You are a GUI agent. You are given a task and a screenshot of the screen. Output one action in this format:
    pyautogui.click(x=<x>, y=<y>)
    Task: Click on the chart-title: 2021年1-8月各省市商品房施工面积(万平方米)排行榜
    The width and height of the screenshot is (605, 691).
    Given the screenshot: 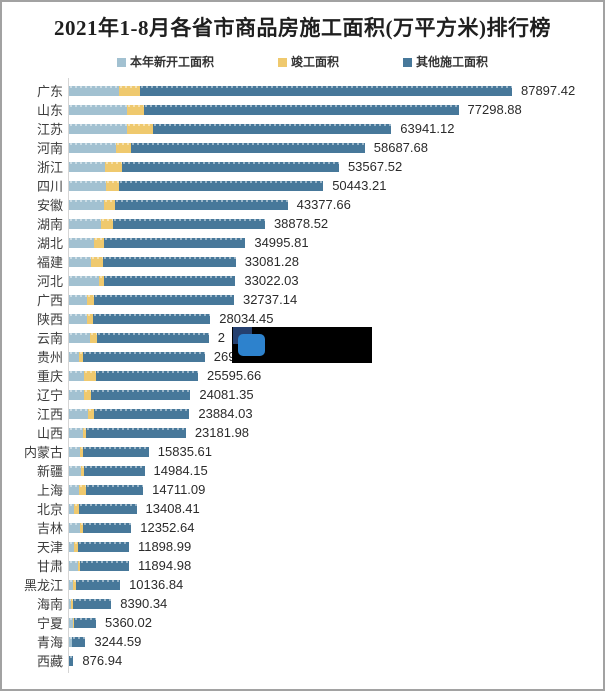 What is the action you would take?
    pyautogui.click(x=302, y=28)
    